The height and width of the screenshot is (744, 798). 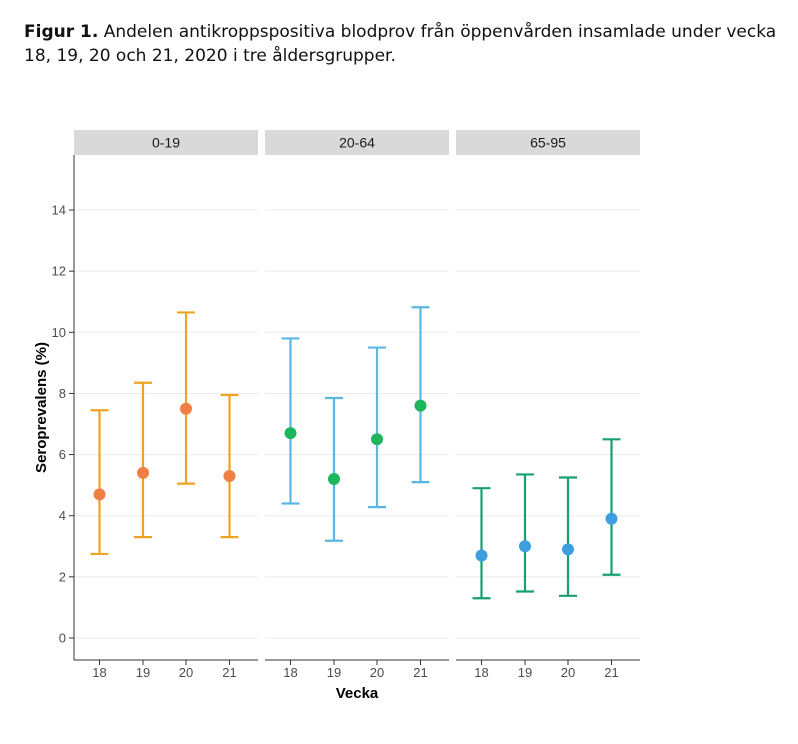 I want to click on facet-strip-label: 0-19, so click(x=166, y=143).